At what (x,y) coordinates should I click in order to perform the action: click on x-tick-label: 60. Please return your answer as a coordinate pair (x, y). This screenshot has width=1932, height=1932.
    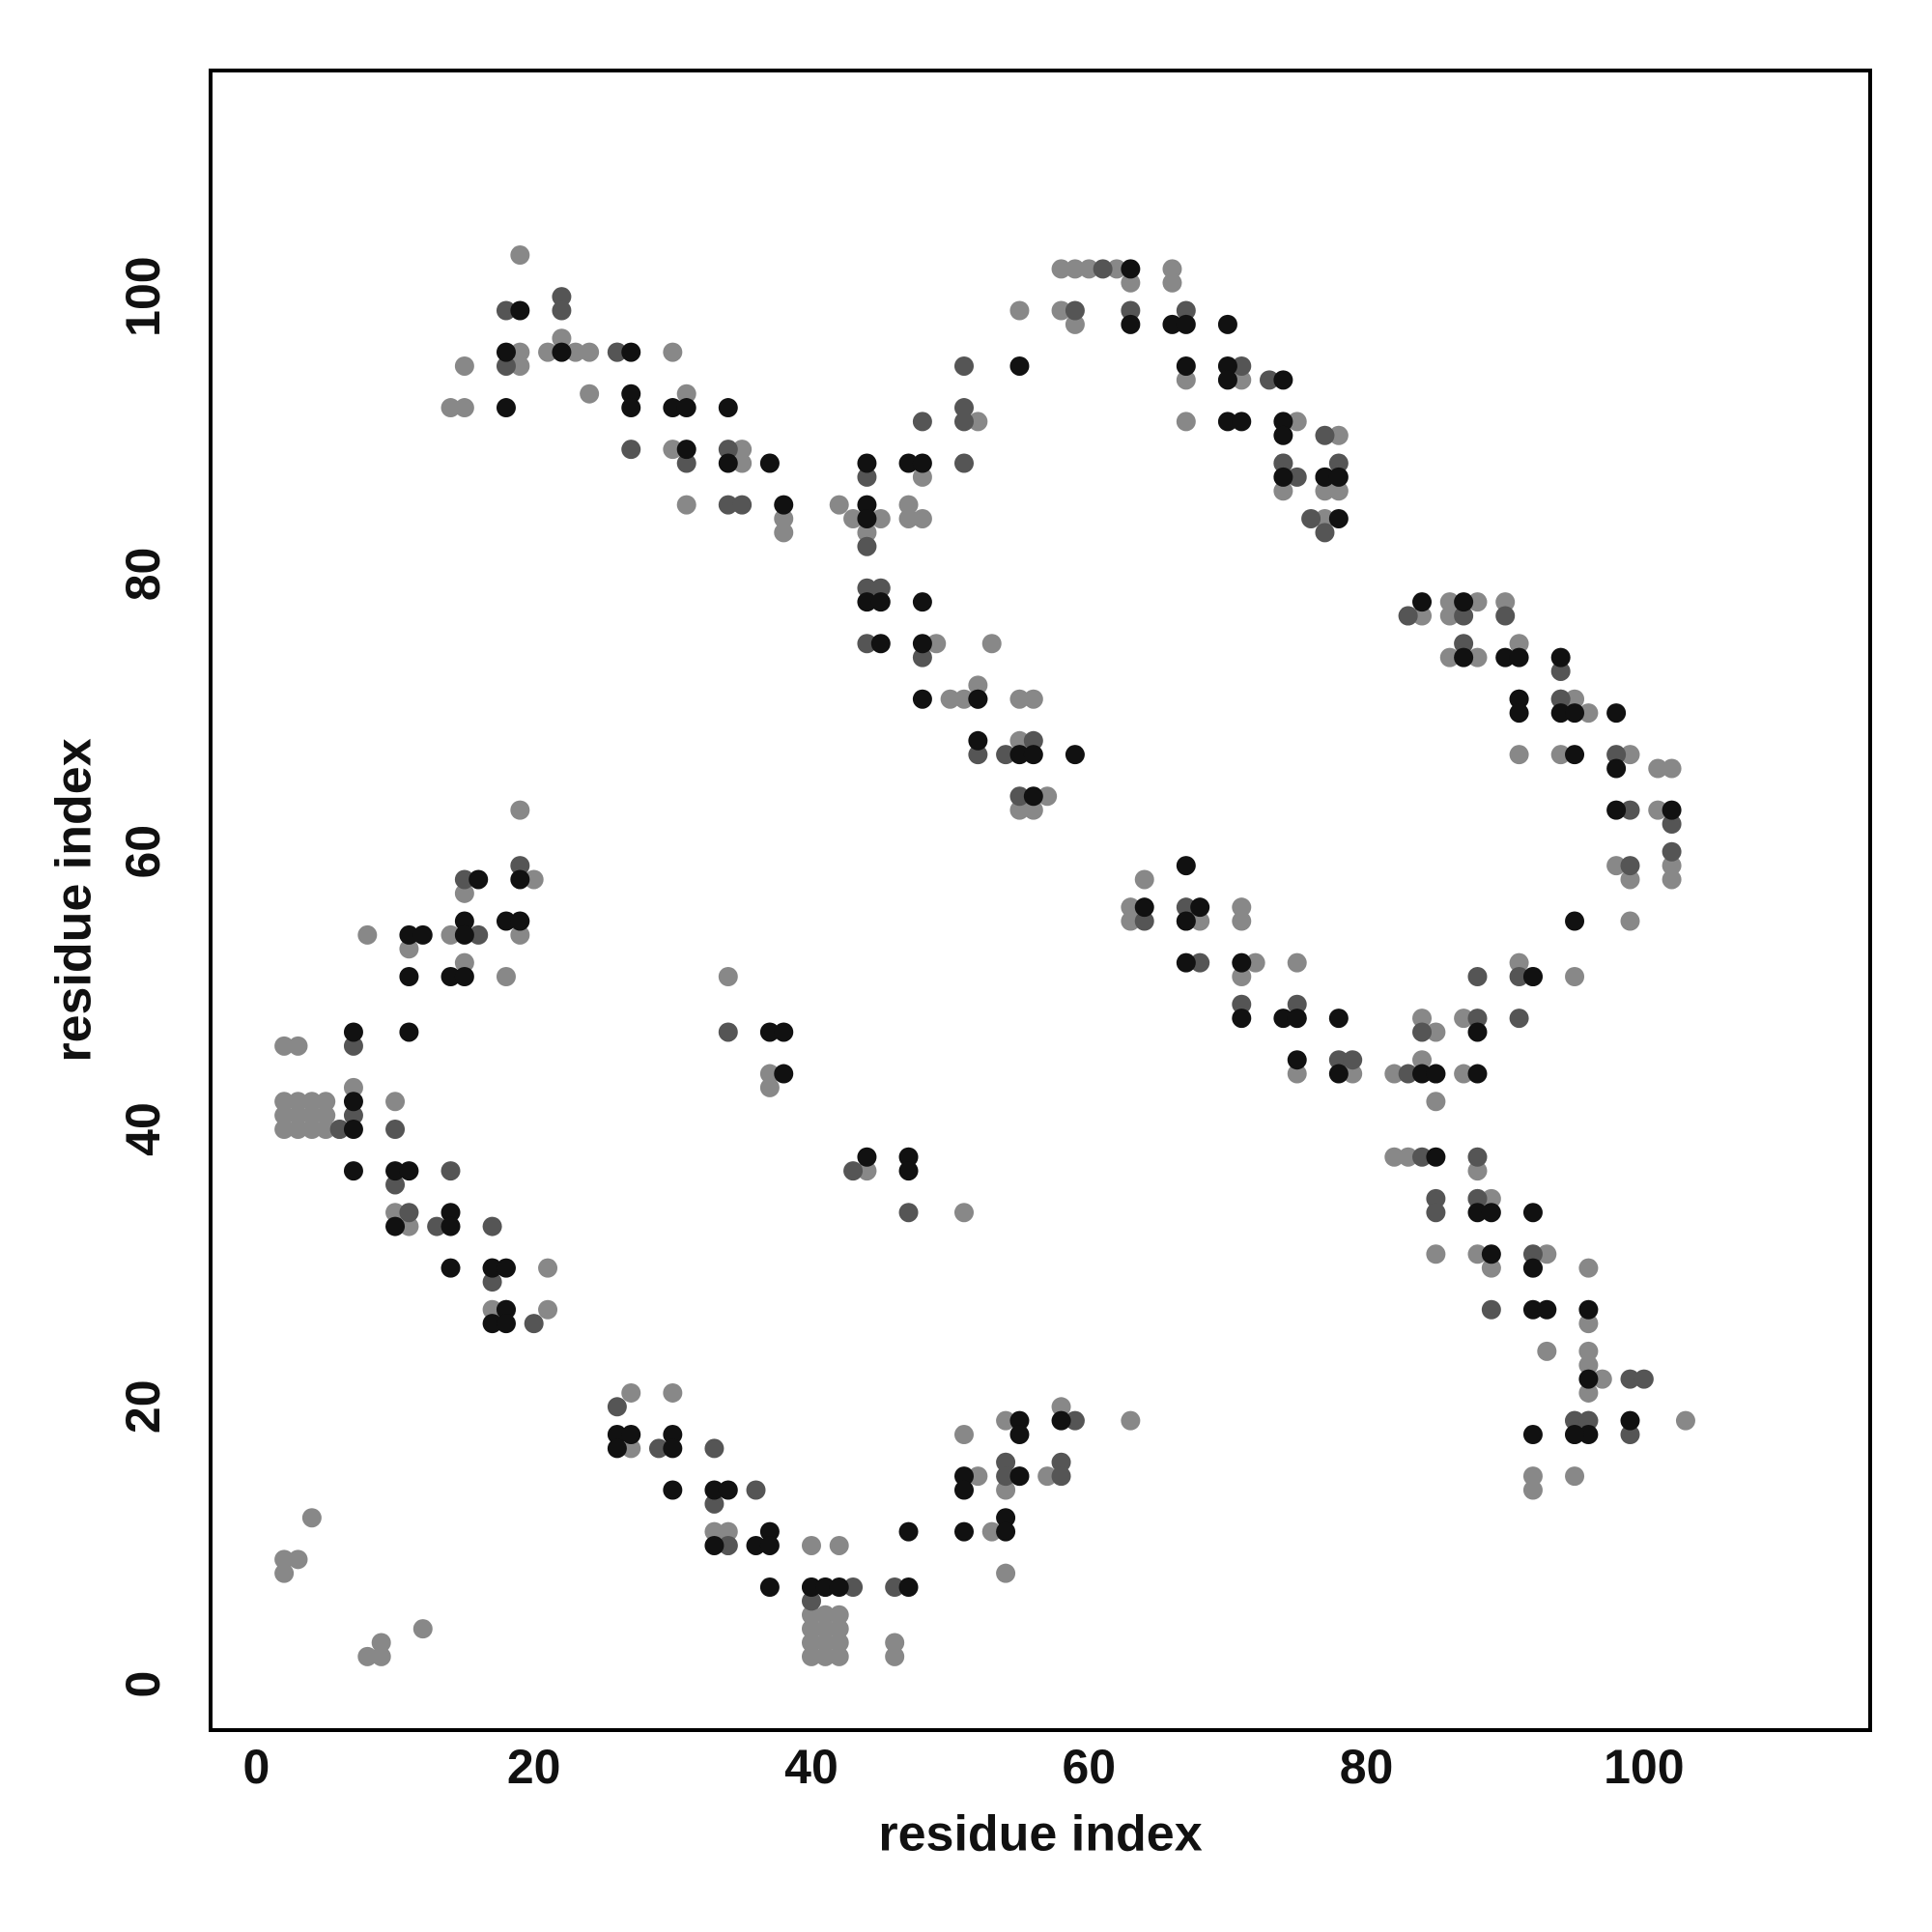
    Looking at the image, I should click on (1089, 1767).